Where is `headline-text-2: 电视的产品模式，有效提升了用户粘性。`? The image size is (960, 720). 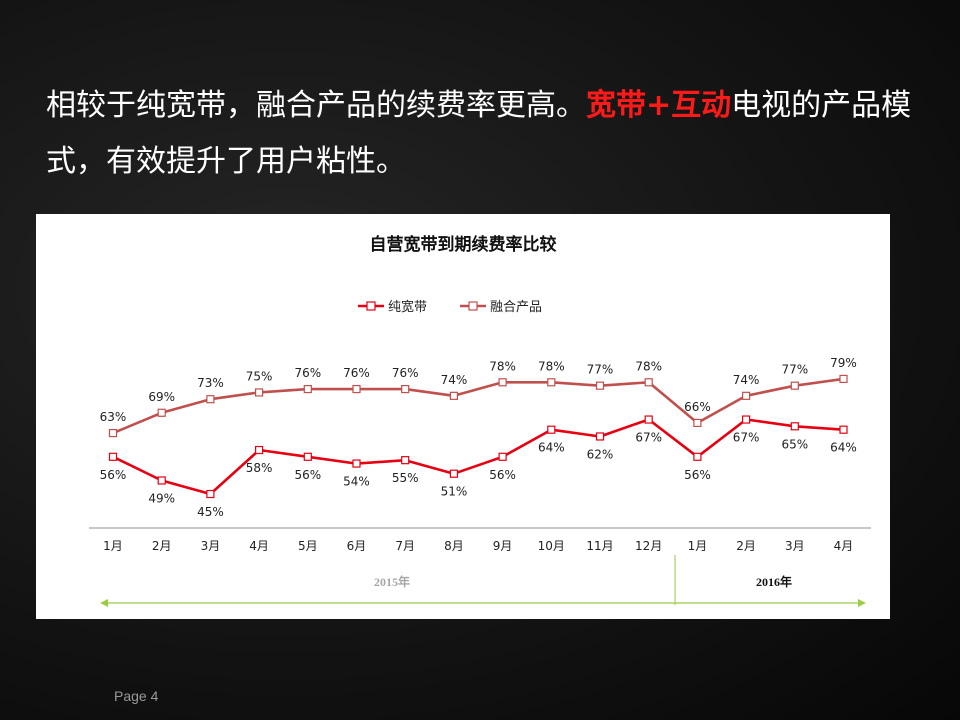
headline-text-2: 电视的产品模式，有效提升了用户粘性。 is located at coordinates (479, 133).